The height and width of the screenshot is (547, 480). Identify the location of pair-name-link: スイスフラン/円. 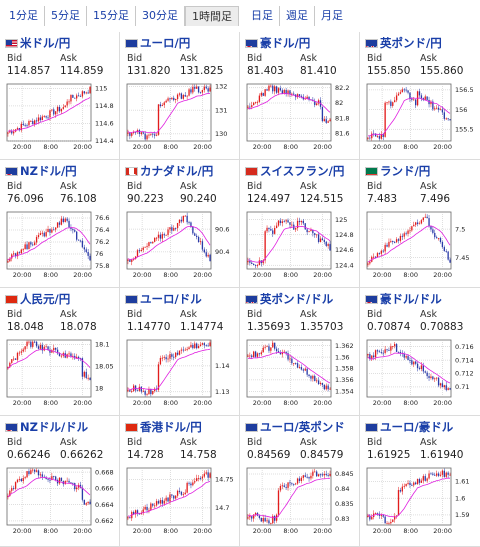
(302, 171).